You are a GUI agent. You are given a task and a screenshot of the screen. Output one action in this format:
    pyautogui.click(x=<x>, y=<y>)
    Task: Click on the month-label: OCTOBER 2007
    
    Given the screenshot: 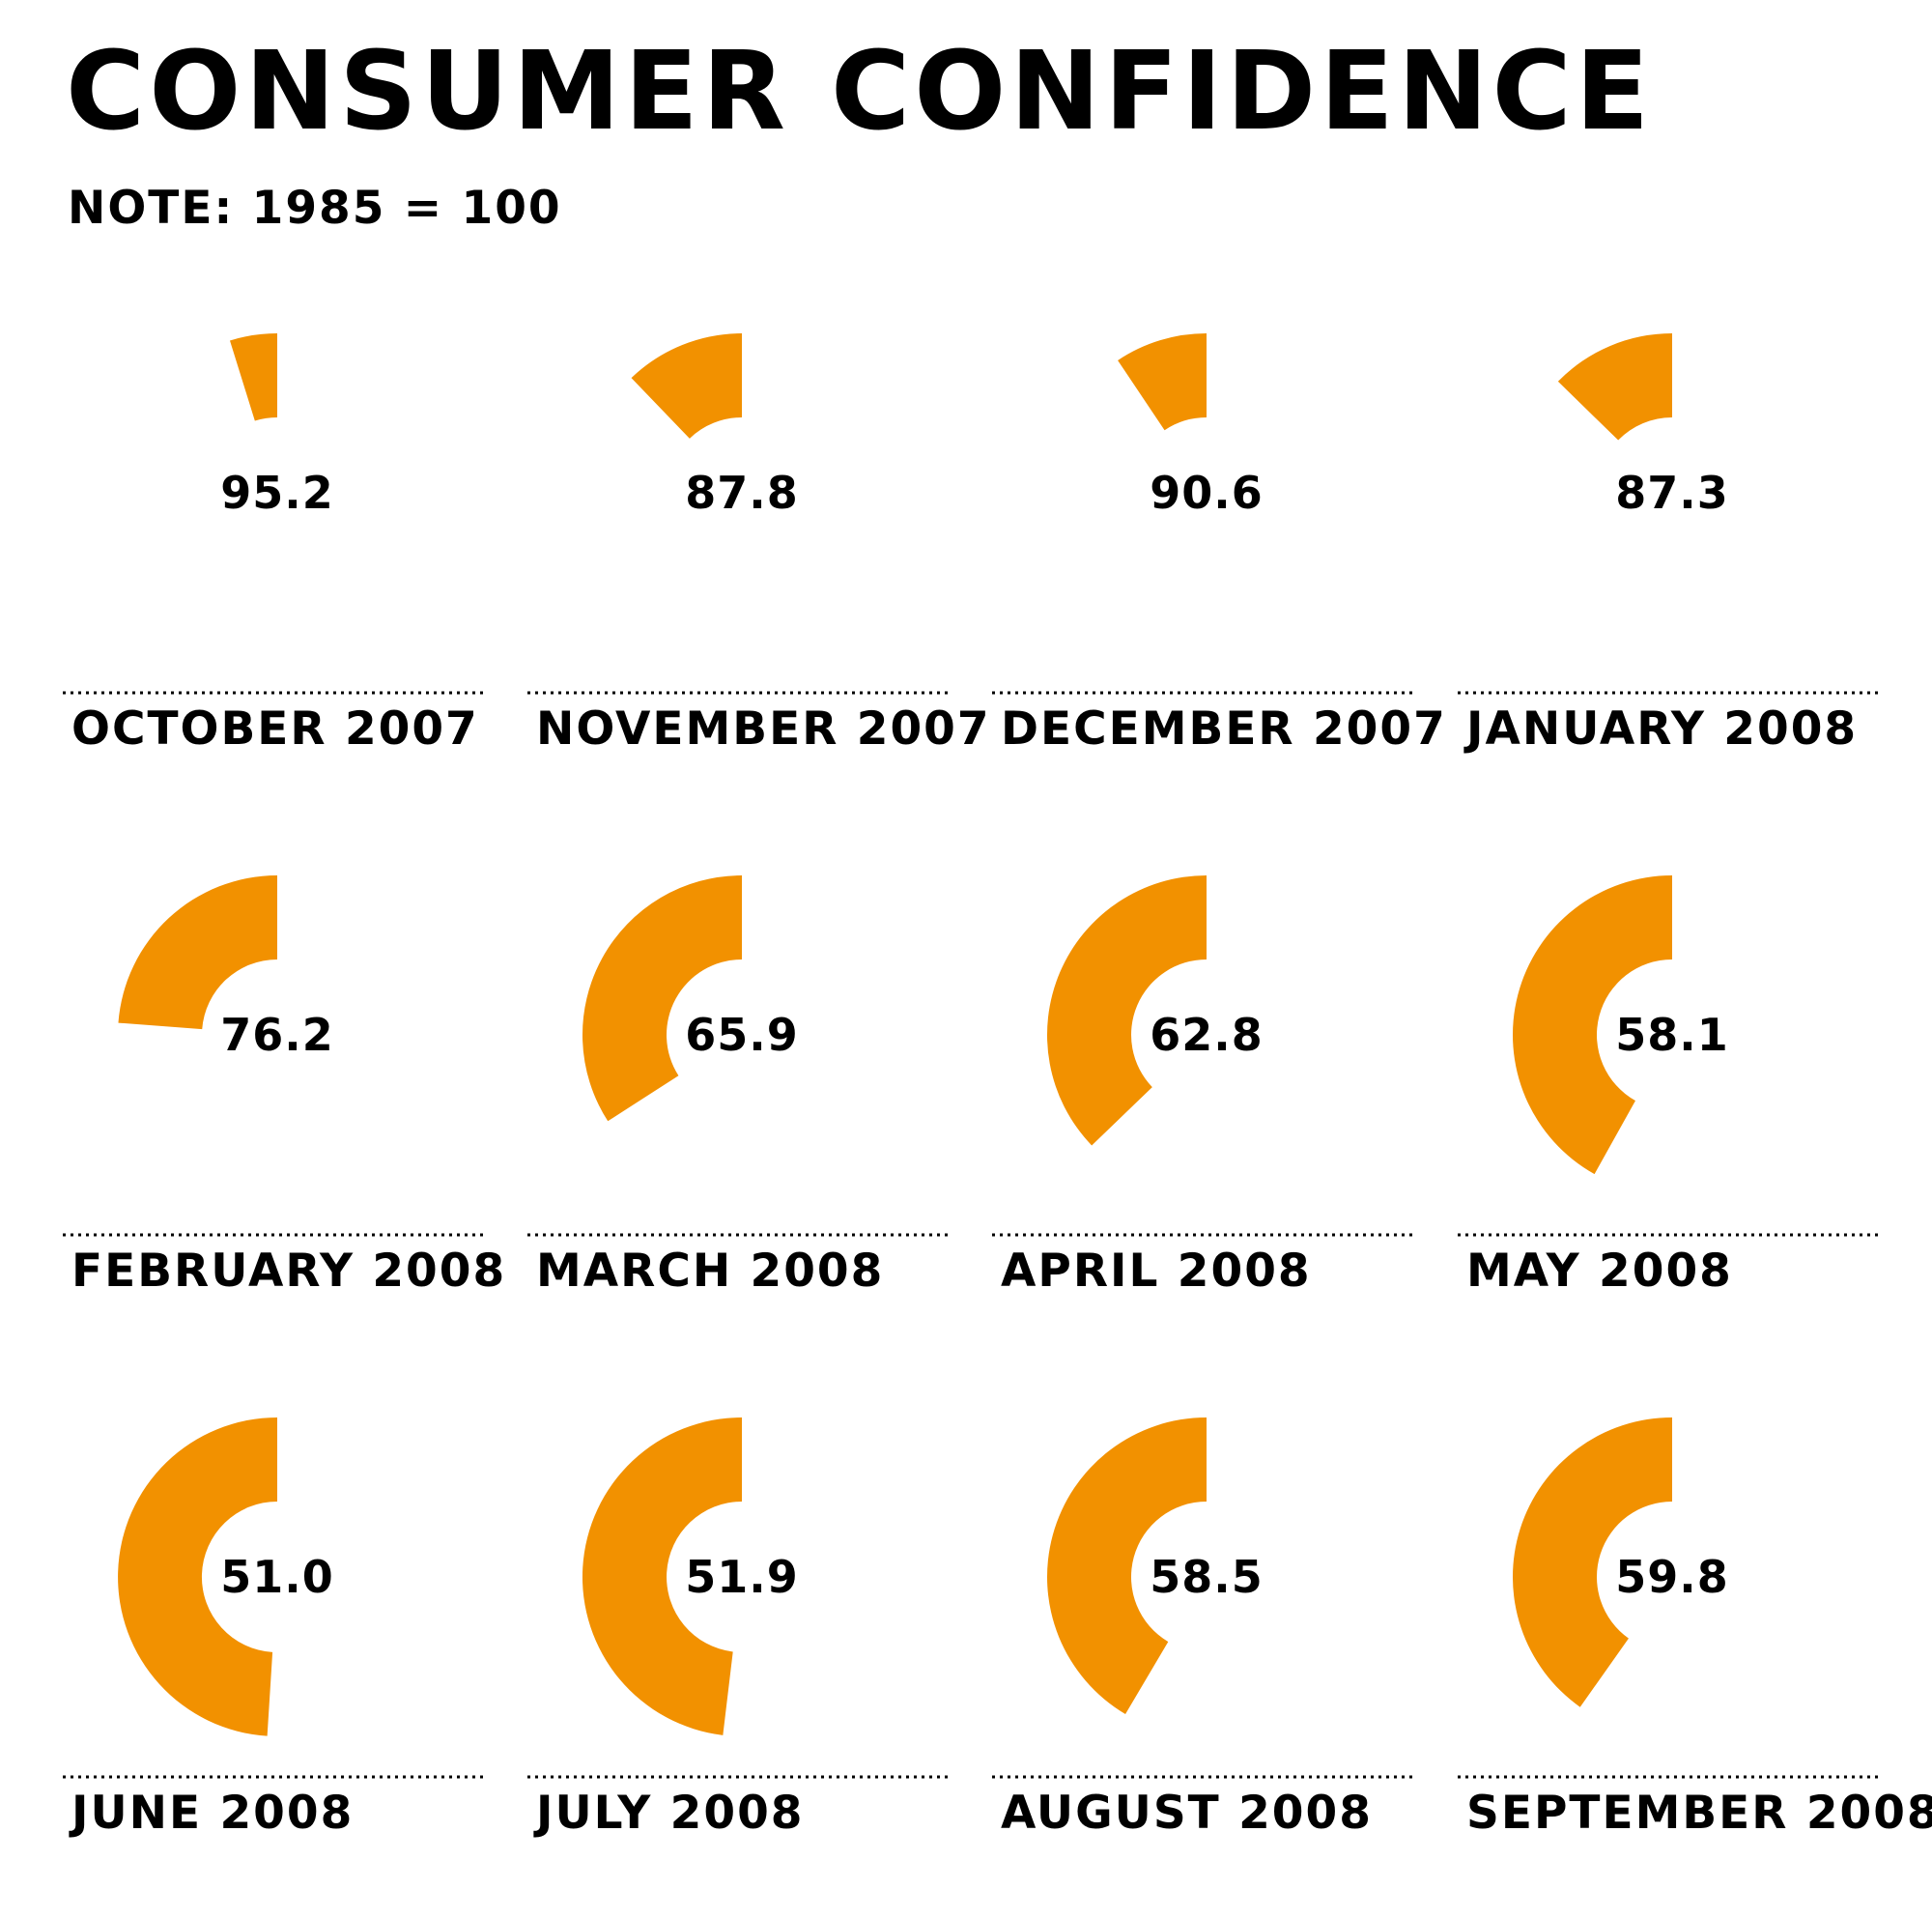 What is the action you would take?
    pyautogui.click(x=275, y=729)
    